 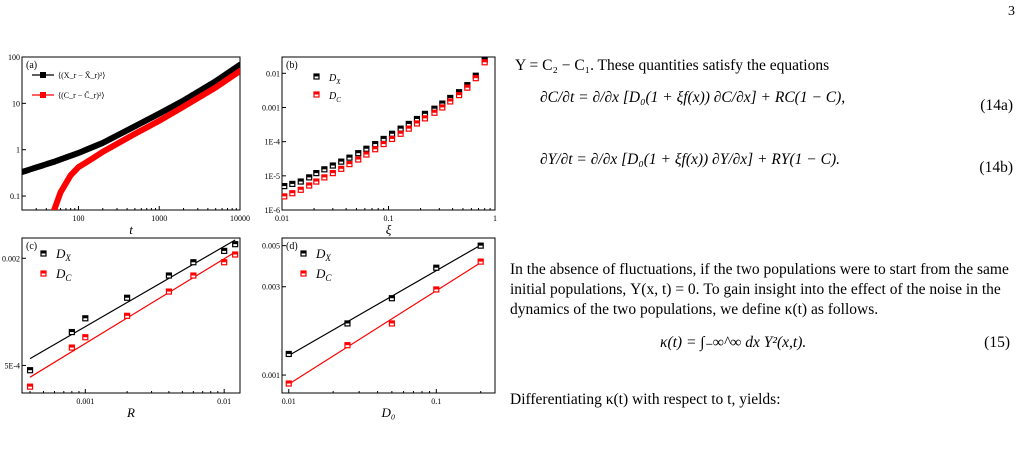 What do you see at coordinates (272, 142) in the screenshot?
I see `y-tick-label: 1E-4` at bounding box center [272, 142].